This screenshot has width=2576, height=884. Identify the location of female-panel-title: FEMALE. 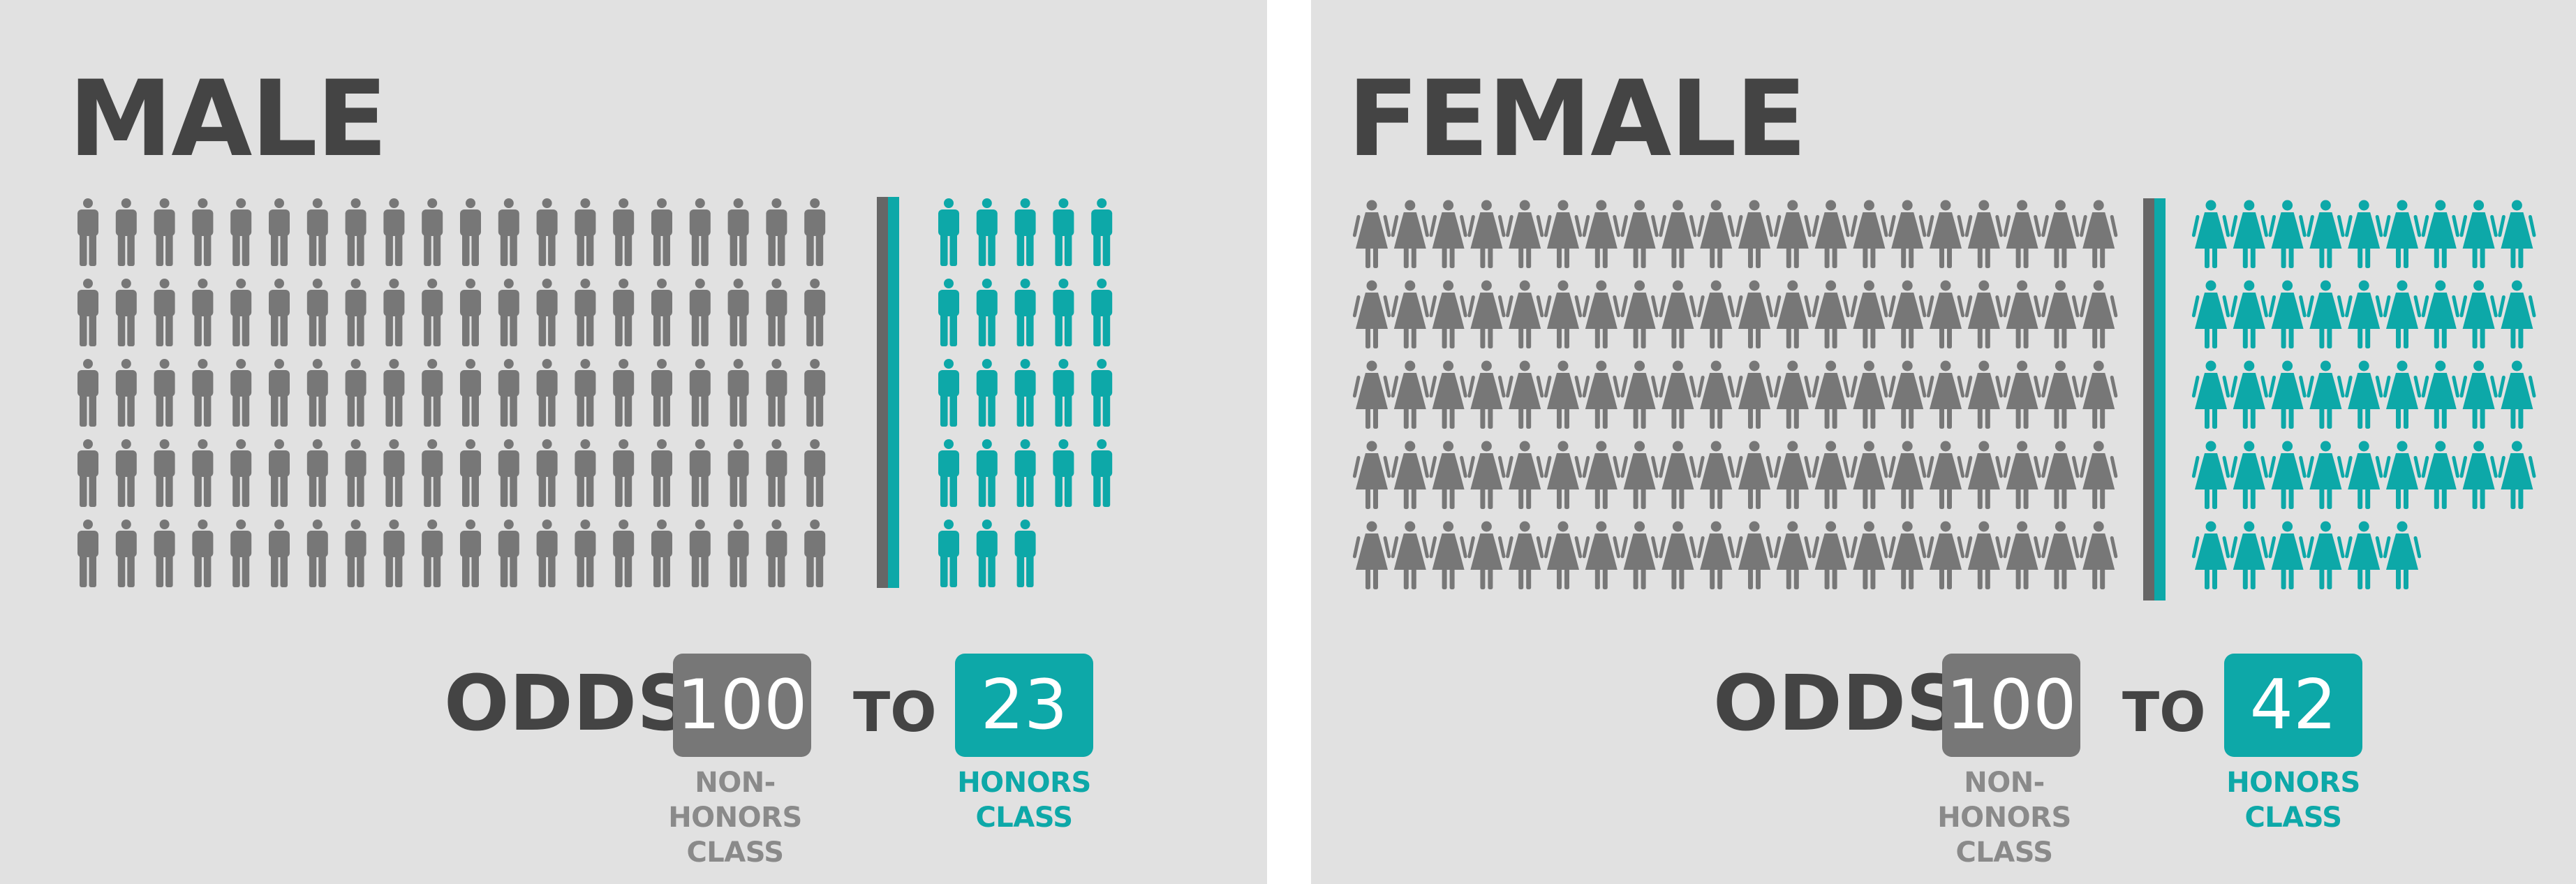
(1577, 119).